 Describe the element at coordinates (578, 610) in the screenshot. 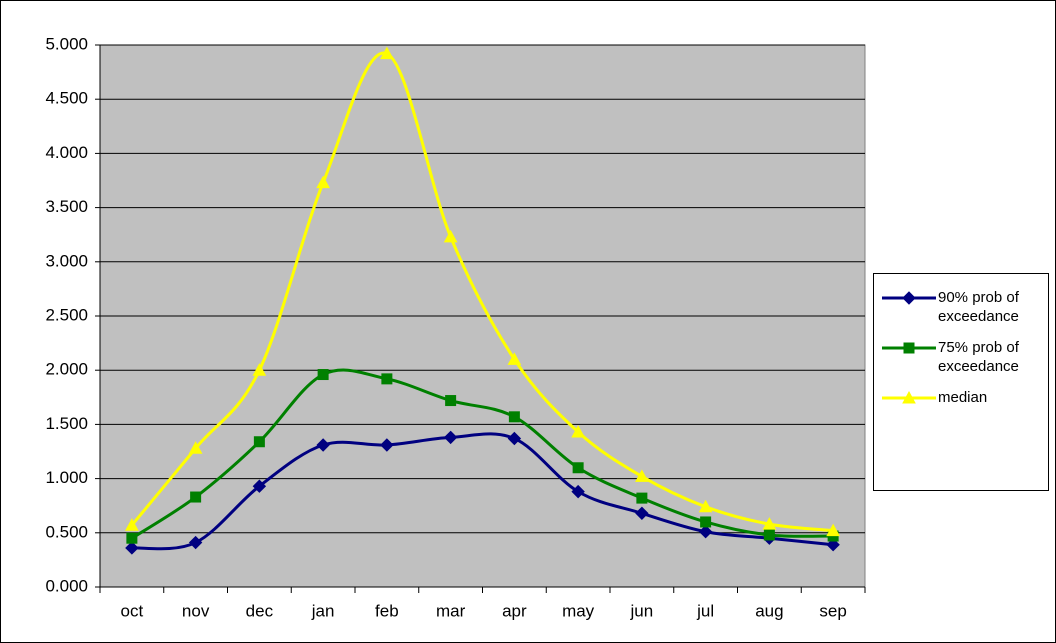

I see `x-tick-label: may` at that location.